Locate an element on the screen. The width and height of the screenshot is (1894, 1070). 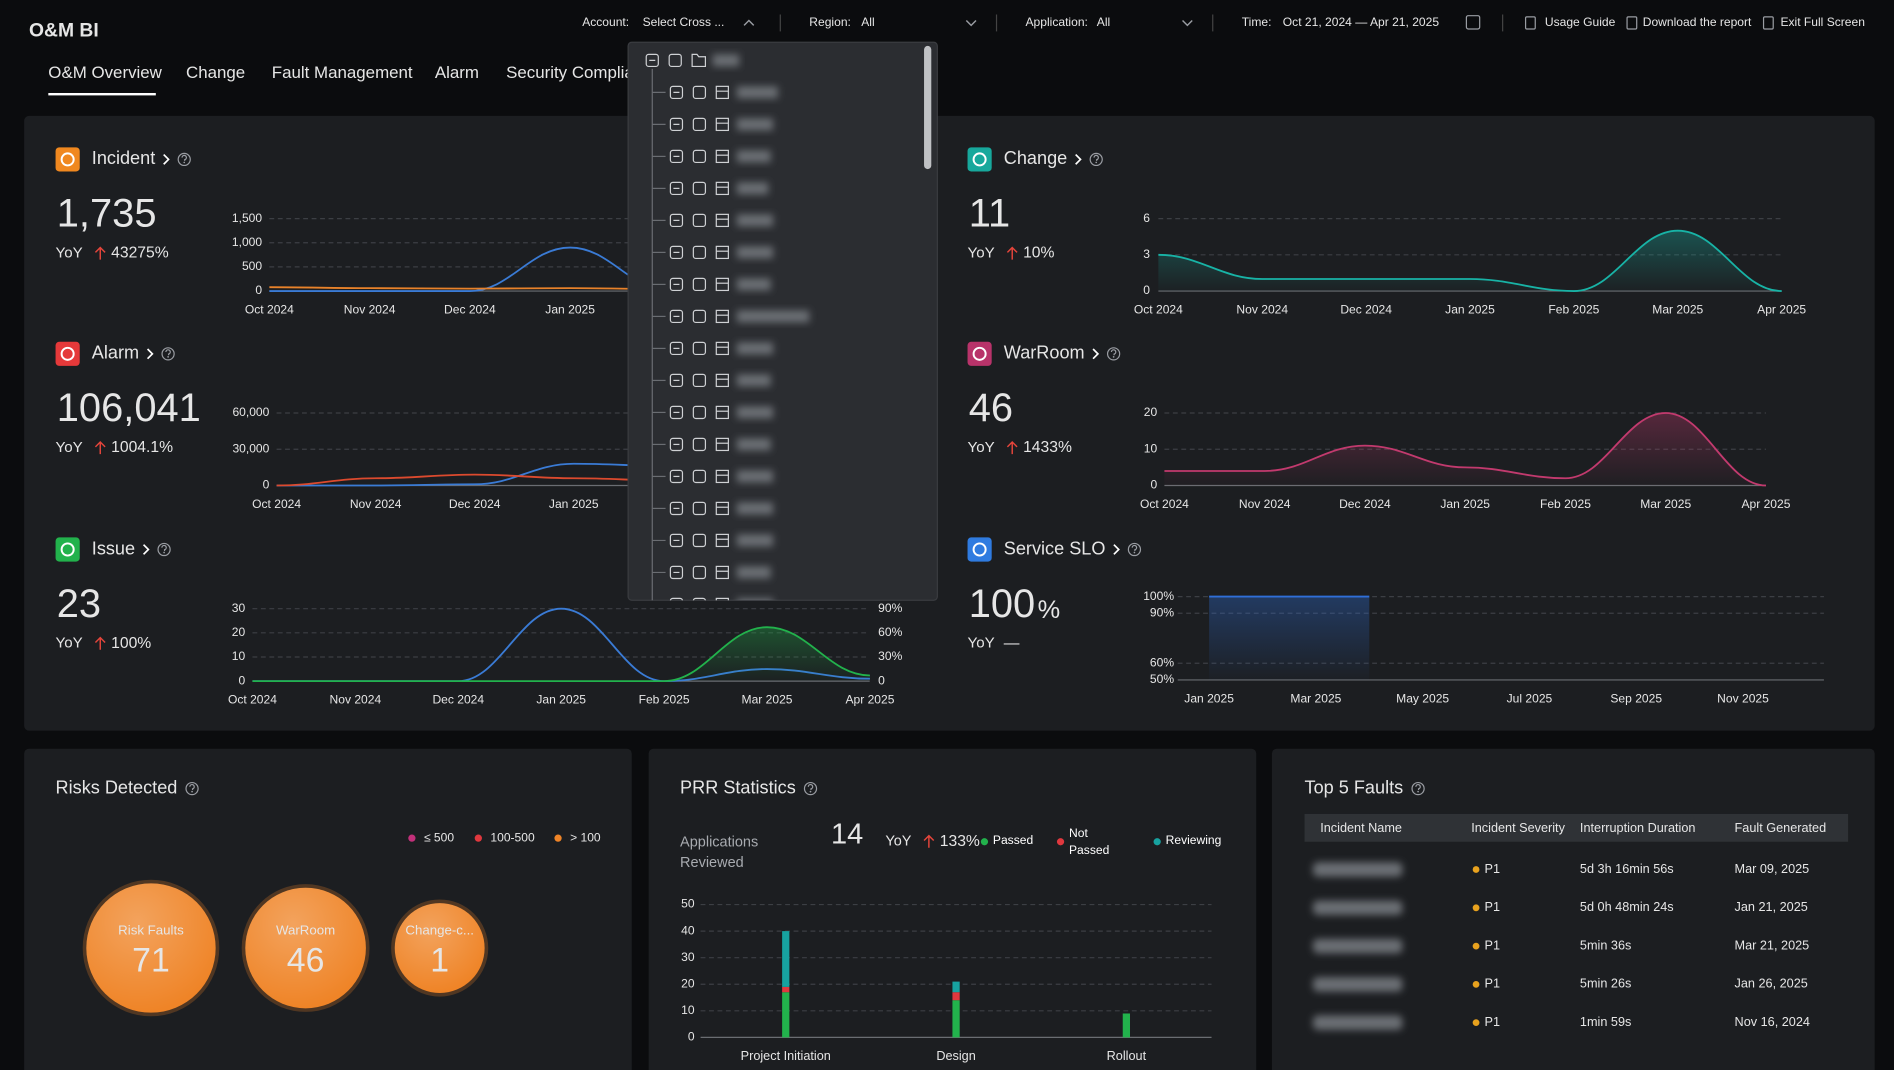
filter-value: Oct 21, 2024 — Apr 21, 2025 is located at coordinates (1361, 22).